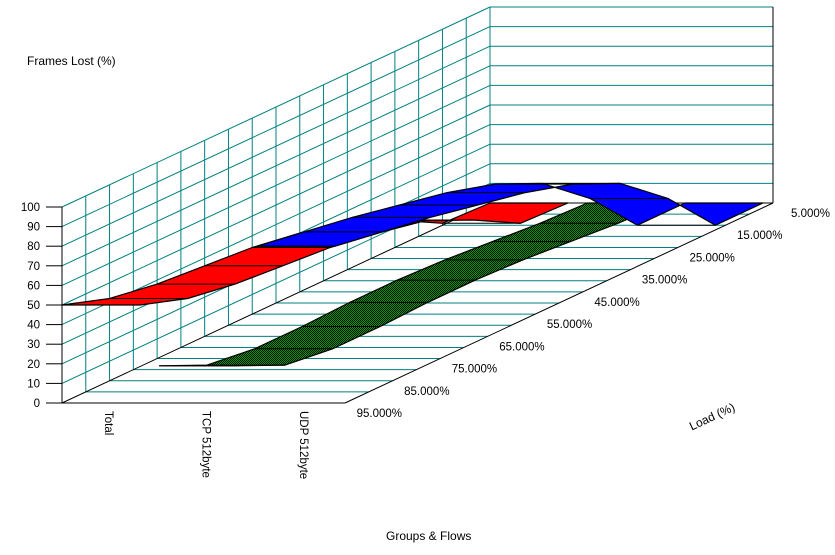 The height and width of the screenshot is (555, 835). Describe the element at coordinates (759, 236) in the screenshot. I see `load-tick-label: 15.000%` at that location.